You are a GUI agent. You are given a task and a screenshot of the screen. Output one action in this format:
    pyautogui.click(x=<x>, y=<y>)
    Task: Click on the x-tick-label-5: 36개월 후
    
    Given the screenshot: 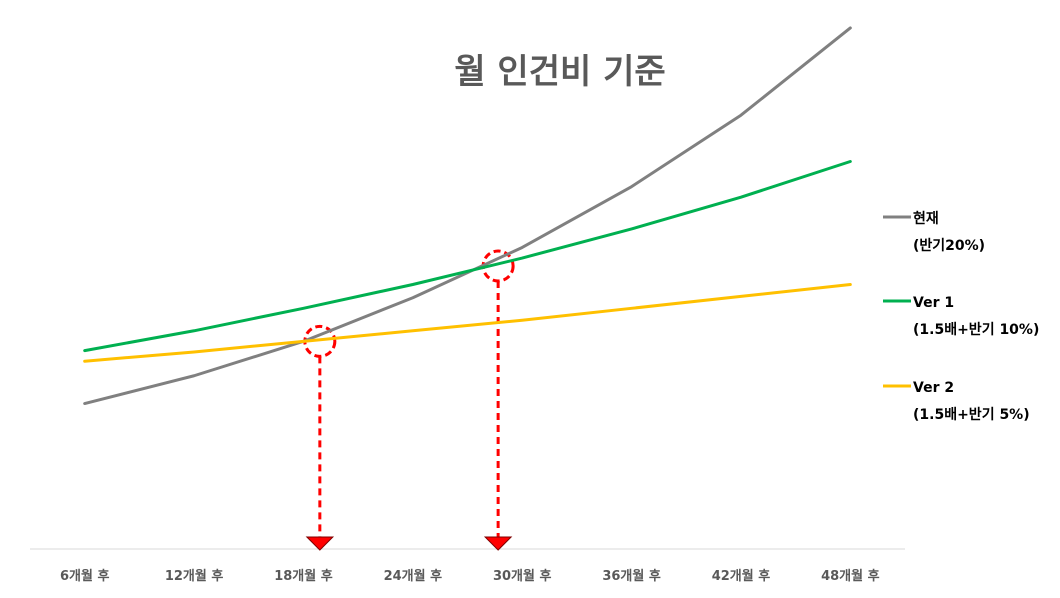 What is the action you would take?
    pyautogui.click(x=631, y=576)
    